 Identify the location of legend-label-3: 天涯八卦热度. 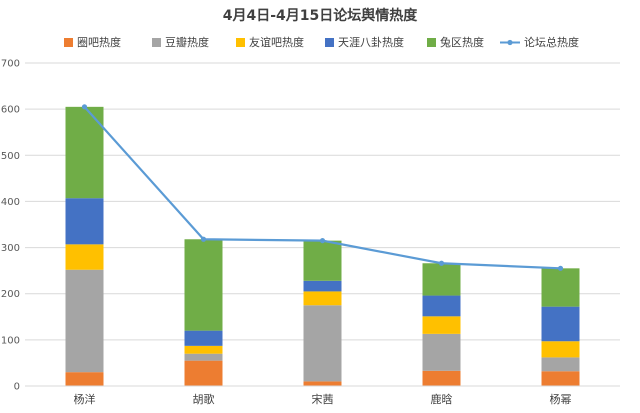
(371, 42).